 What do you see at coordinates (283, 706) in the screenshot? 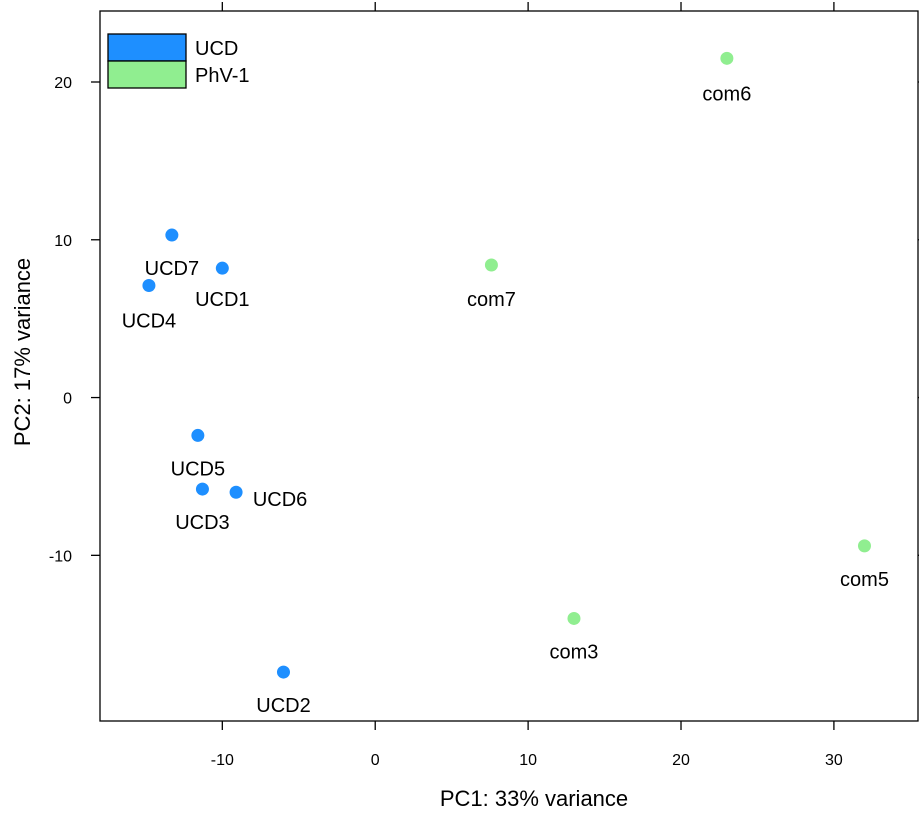
I see `point-label-ucd2: UCD2` at bounding box center [283, 706].